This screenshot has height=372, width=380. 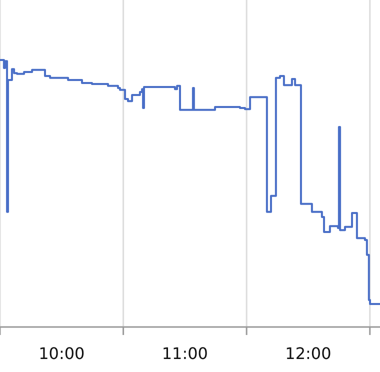 What do you see at coordinates (308, 353) in the screenshot?
I see `x-tick-label: 12:00` at bounding box center [308, 353].